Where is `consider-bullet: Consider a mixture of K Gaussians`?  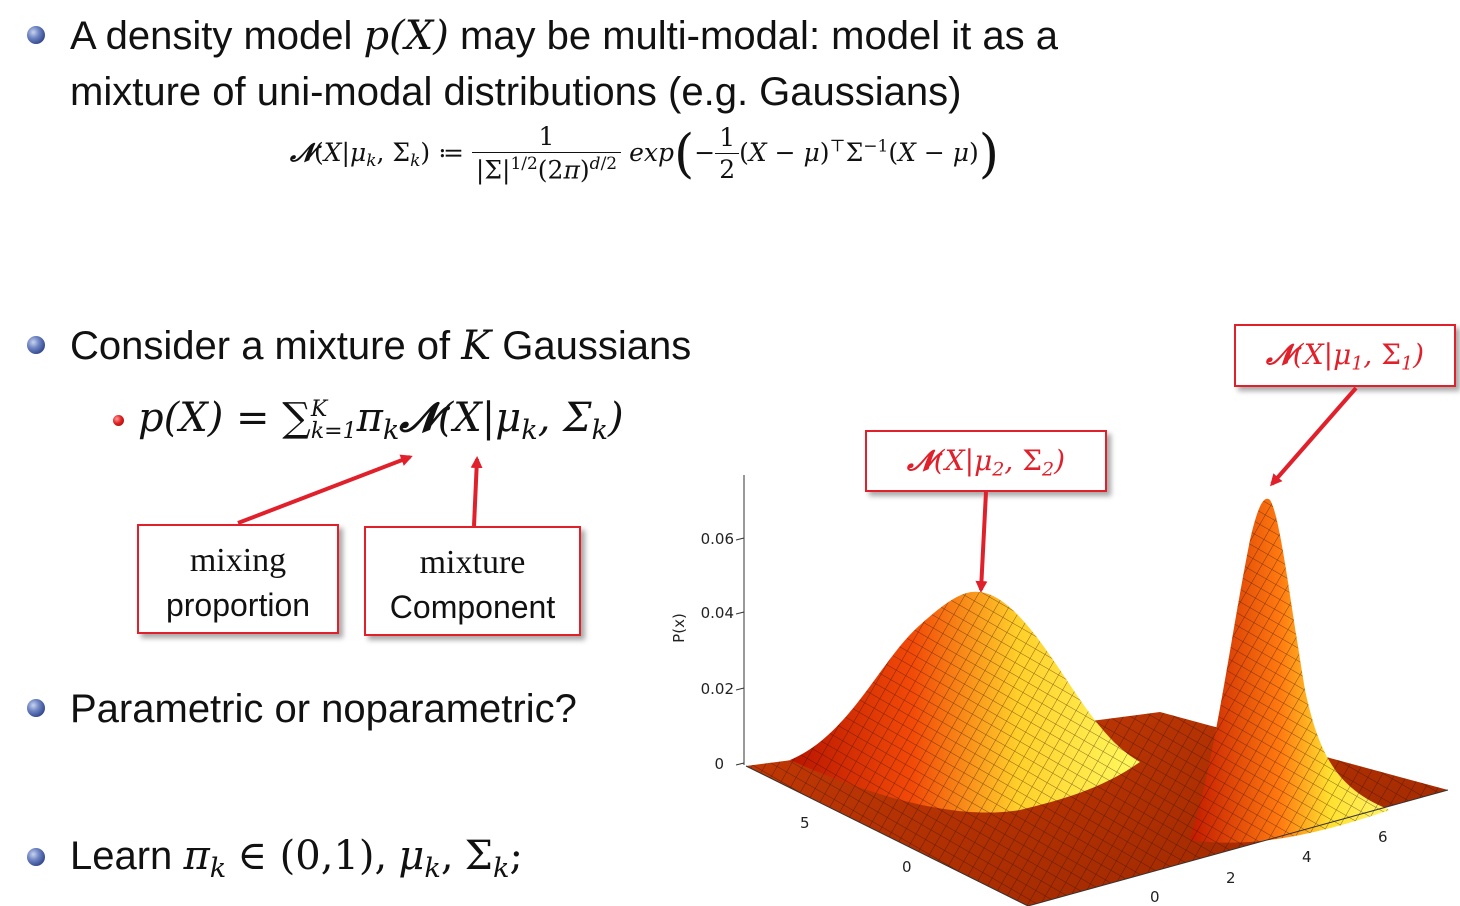
consider-bullet: Consider a mixture of K Gaussians is located at coordinates (380, 346).